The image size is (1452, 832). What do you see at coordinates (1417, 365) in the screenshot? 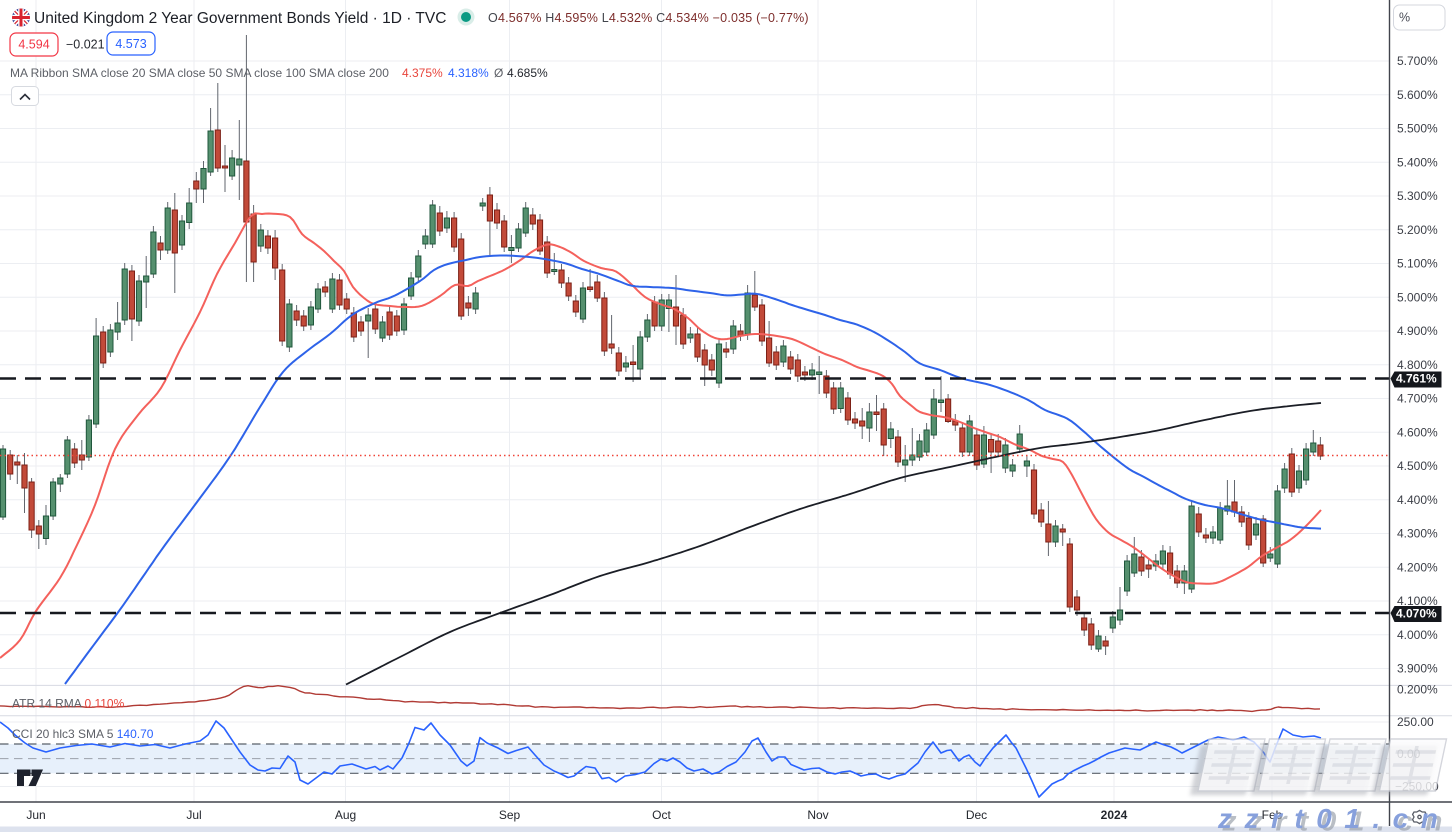
I see `svg-text: 4.800%` at bounding box center [1417, 365].